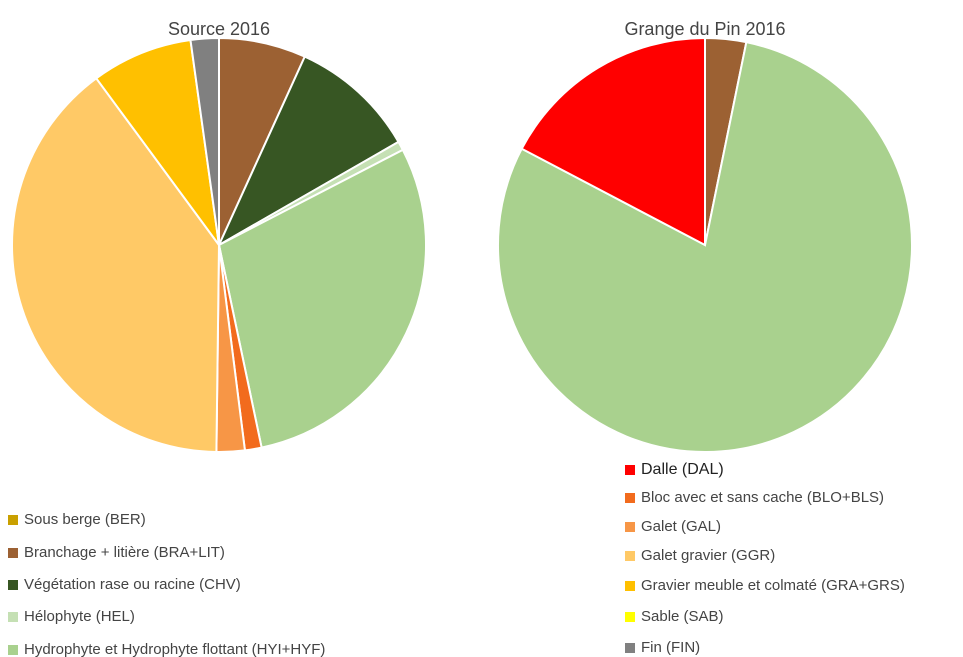  Describe the element at coordinates (682, 616) in the screenshot. I see `legend-label: Sable (SAB)` at that location.